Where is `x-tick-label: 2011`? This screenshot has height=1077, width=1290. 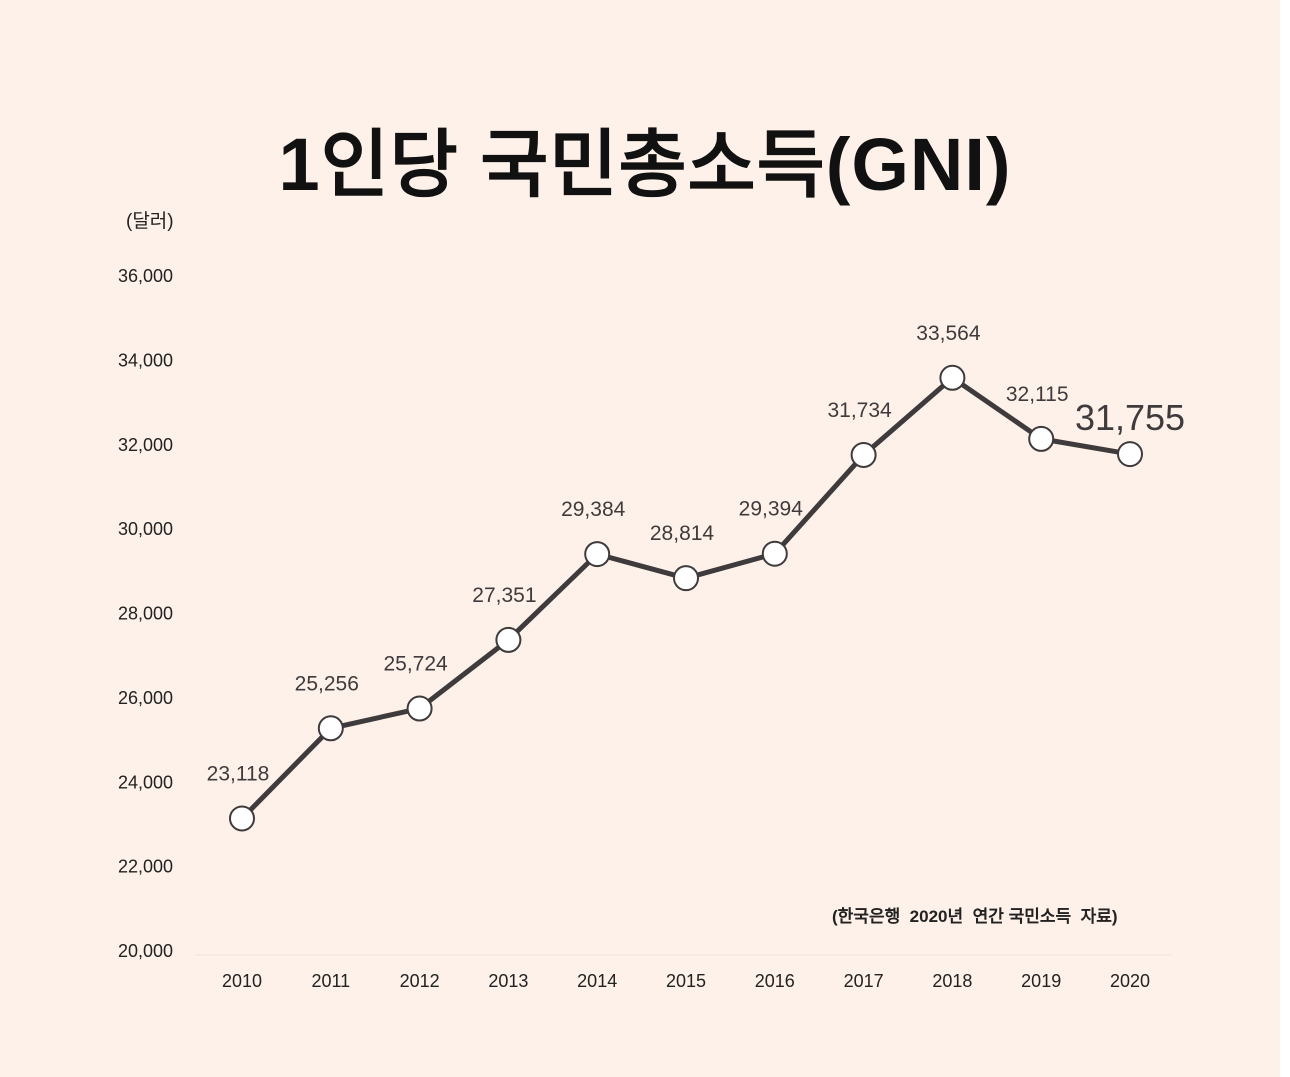 x-tick-label: 2011 is located at coordinates (330, 981).